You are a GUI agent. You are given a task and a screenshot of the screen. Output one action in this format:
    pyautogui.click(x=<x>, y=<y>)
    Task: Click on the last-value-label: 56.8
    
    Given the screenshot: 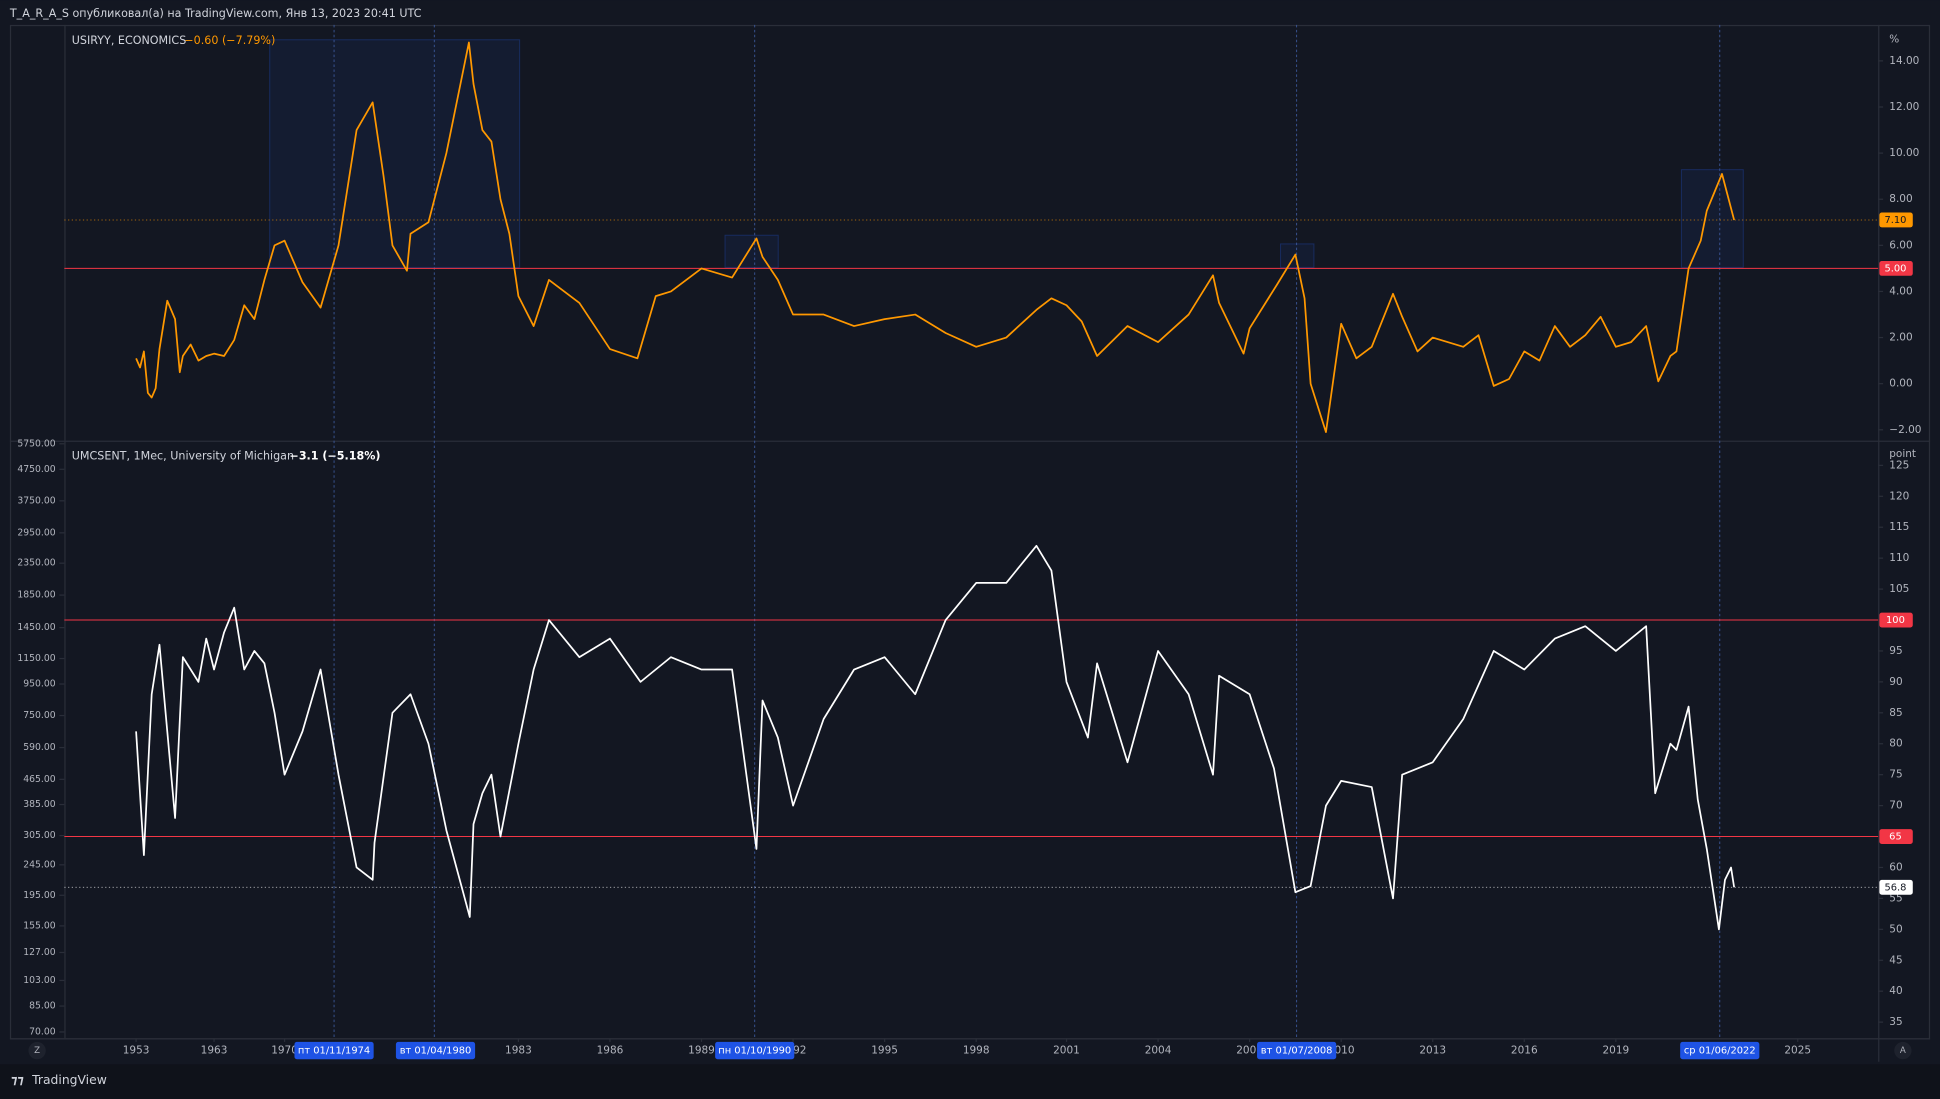 What is the action you would take?
    pyautogui.click(x=1895, y=887)
    